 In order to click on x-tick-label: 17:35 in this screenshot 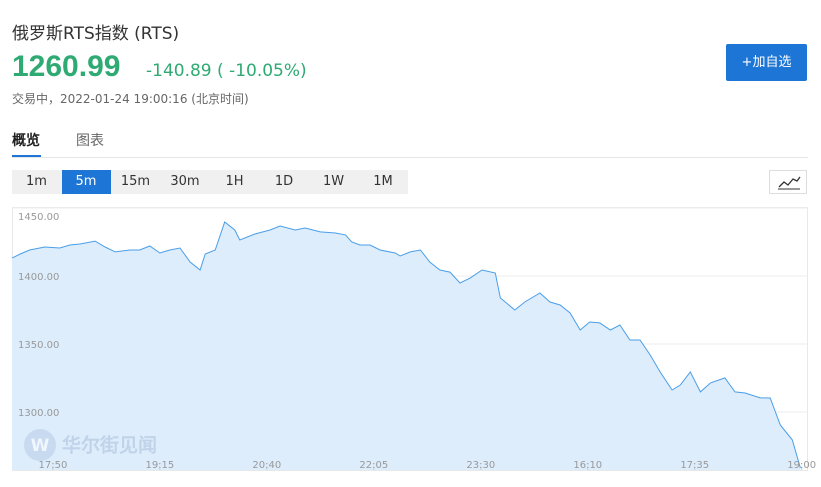, I will do `click(694, 465)`.